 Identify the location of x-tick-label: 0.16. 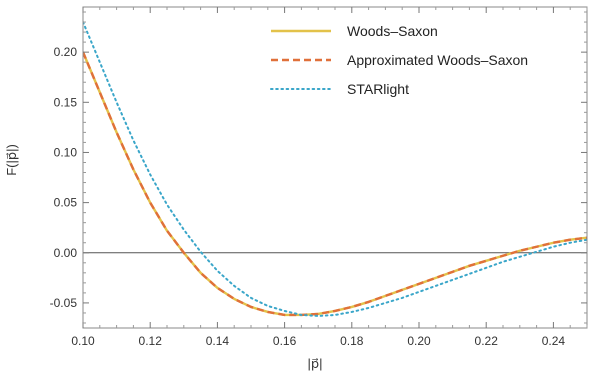
(285, 341).